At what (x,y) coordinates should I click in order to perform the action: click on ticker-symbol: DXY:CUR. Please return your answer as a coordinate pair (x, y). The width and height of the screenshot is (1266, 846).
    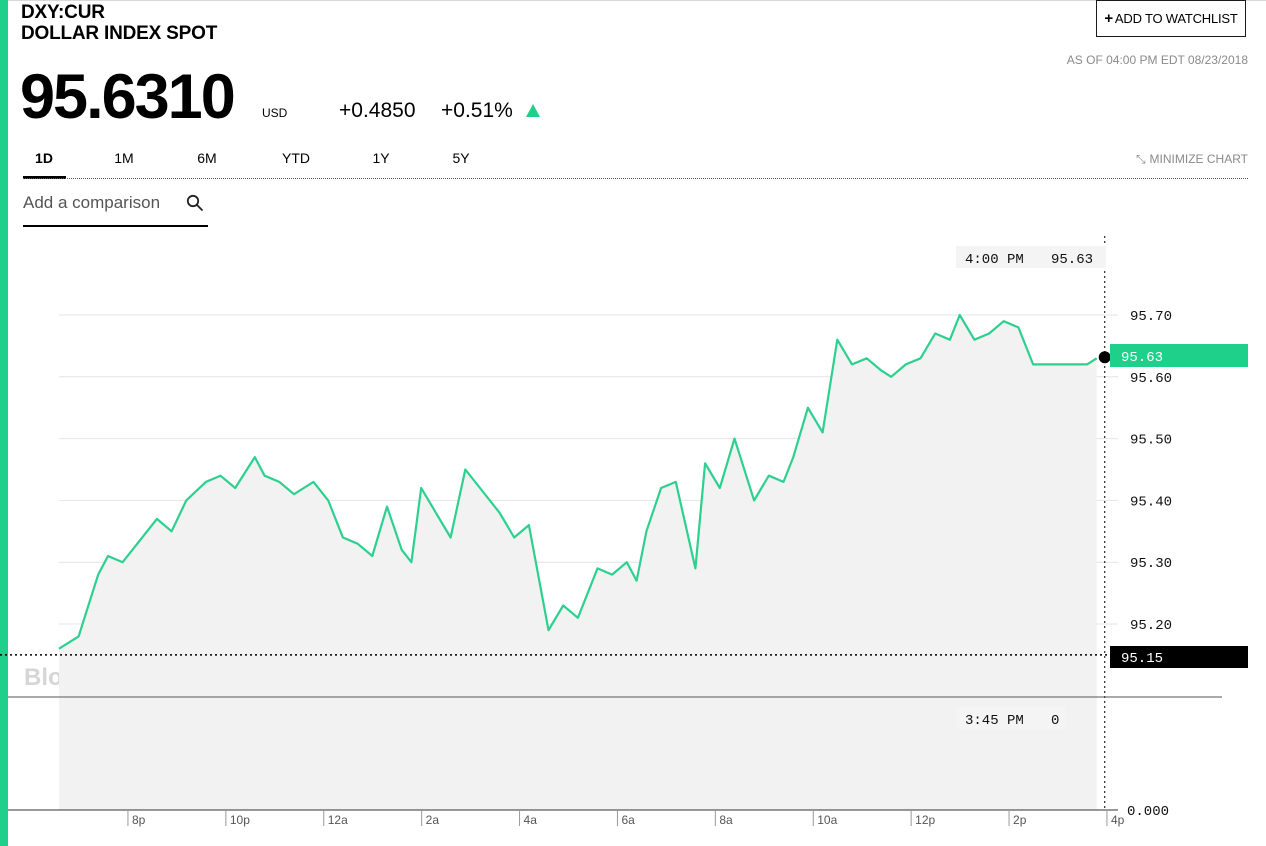
    Looking at the image, I should click on (63, 12).